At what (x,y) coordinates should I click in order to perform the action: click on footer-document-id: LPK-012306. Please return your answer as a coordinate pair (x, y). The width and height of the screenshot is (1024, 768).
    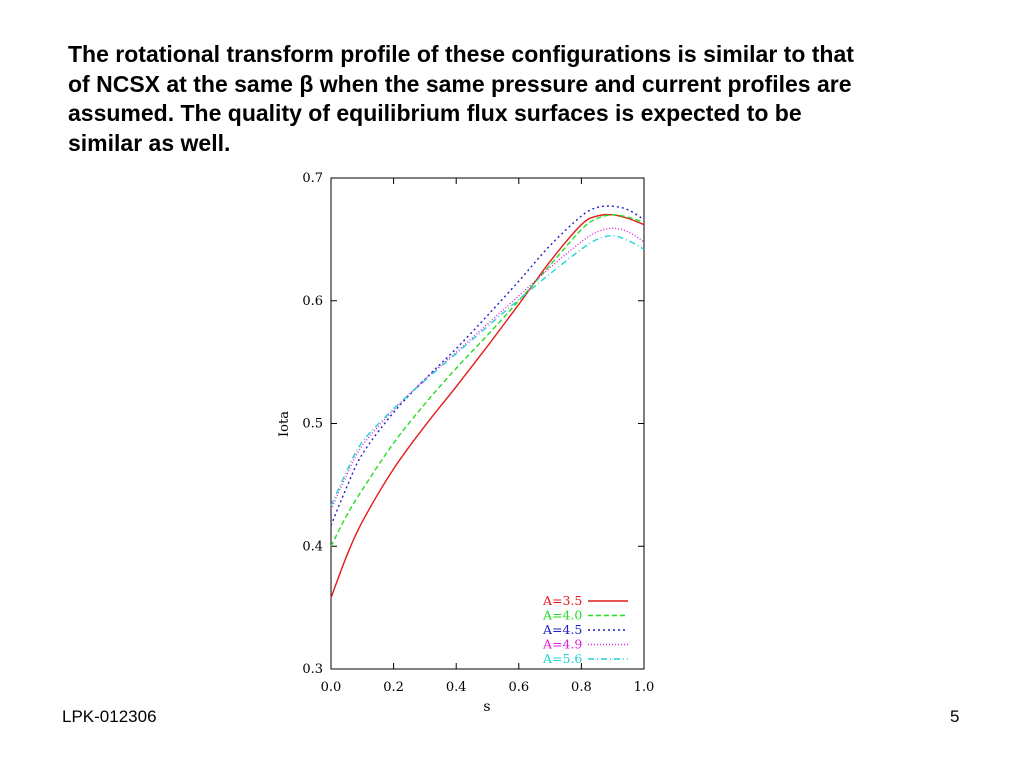
    Looking at the image, I should click on (109, 716).